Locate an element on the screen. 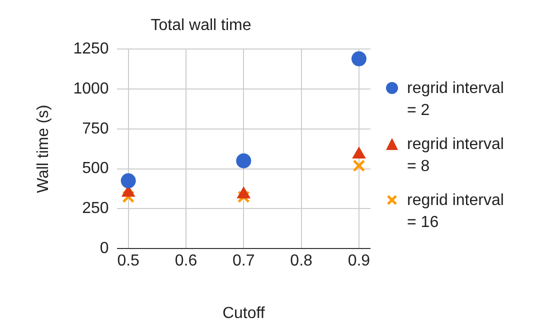 The image size is (542, 335). x-tick-label: 0.6 is located at coordinates (186, 261).